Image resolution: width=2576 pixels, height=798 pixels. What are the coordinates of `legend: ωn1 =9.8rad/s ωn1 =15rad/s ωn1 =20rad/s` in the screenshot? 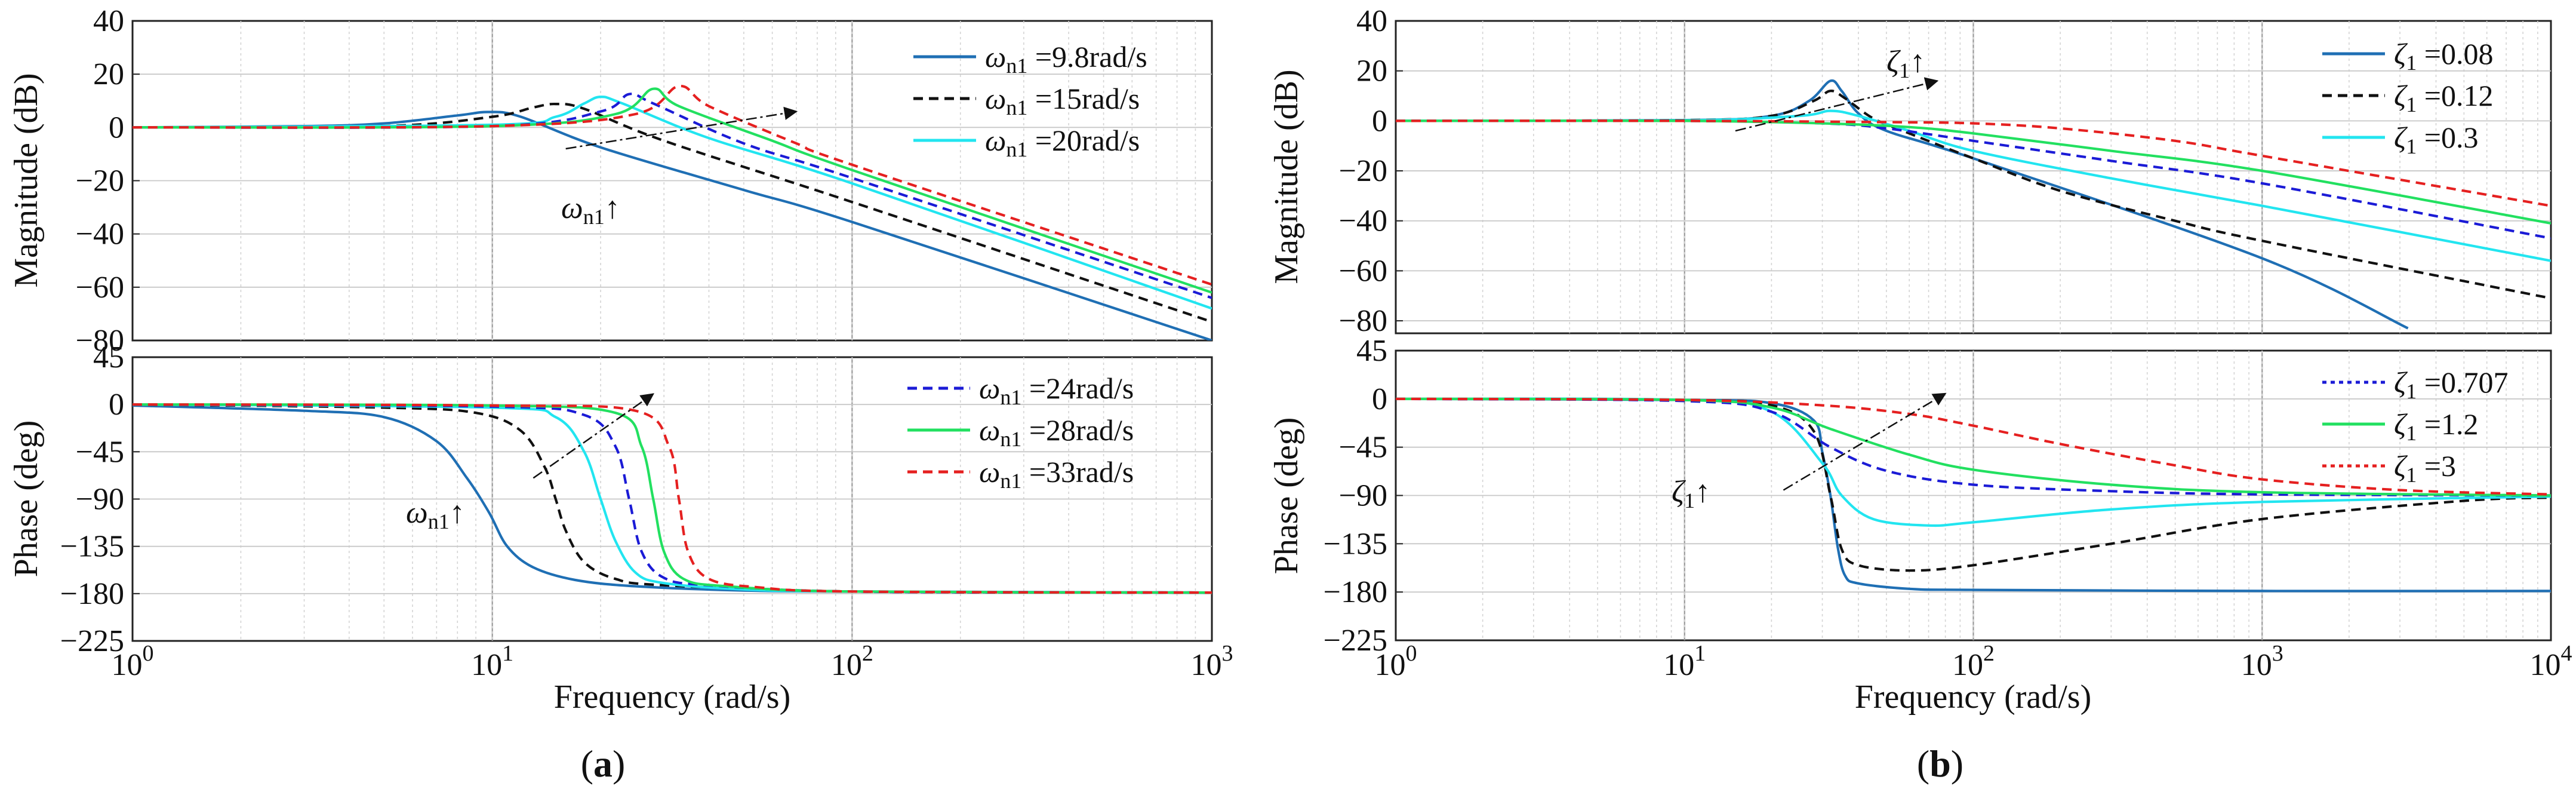 It's located at (1030, 100).